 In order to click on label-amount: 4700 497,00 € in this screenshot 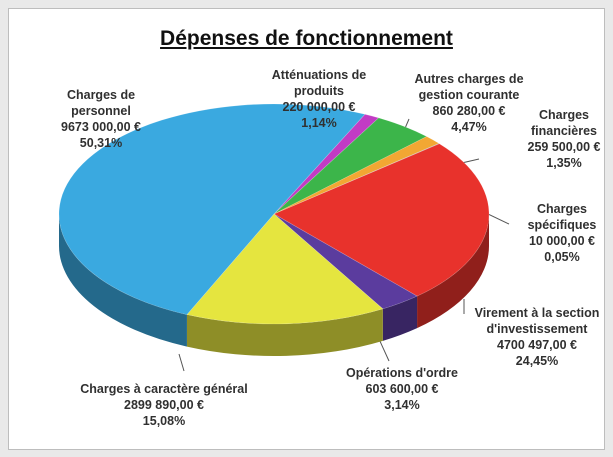, I will do `click(537, 345)`.